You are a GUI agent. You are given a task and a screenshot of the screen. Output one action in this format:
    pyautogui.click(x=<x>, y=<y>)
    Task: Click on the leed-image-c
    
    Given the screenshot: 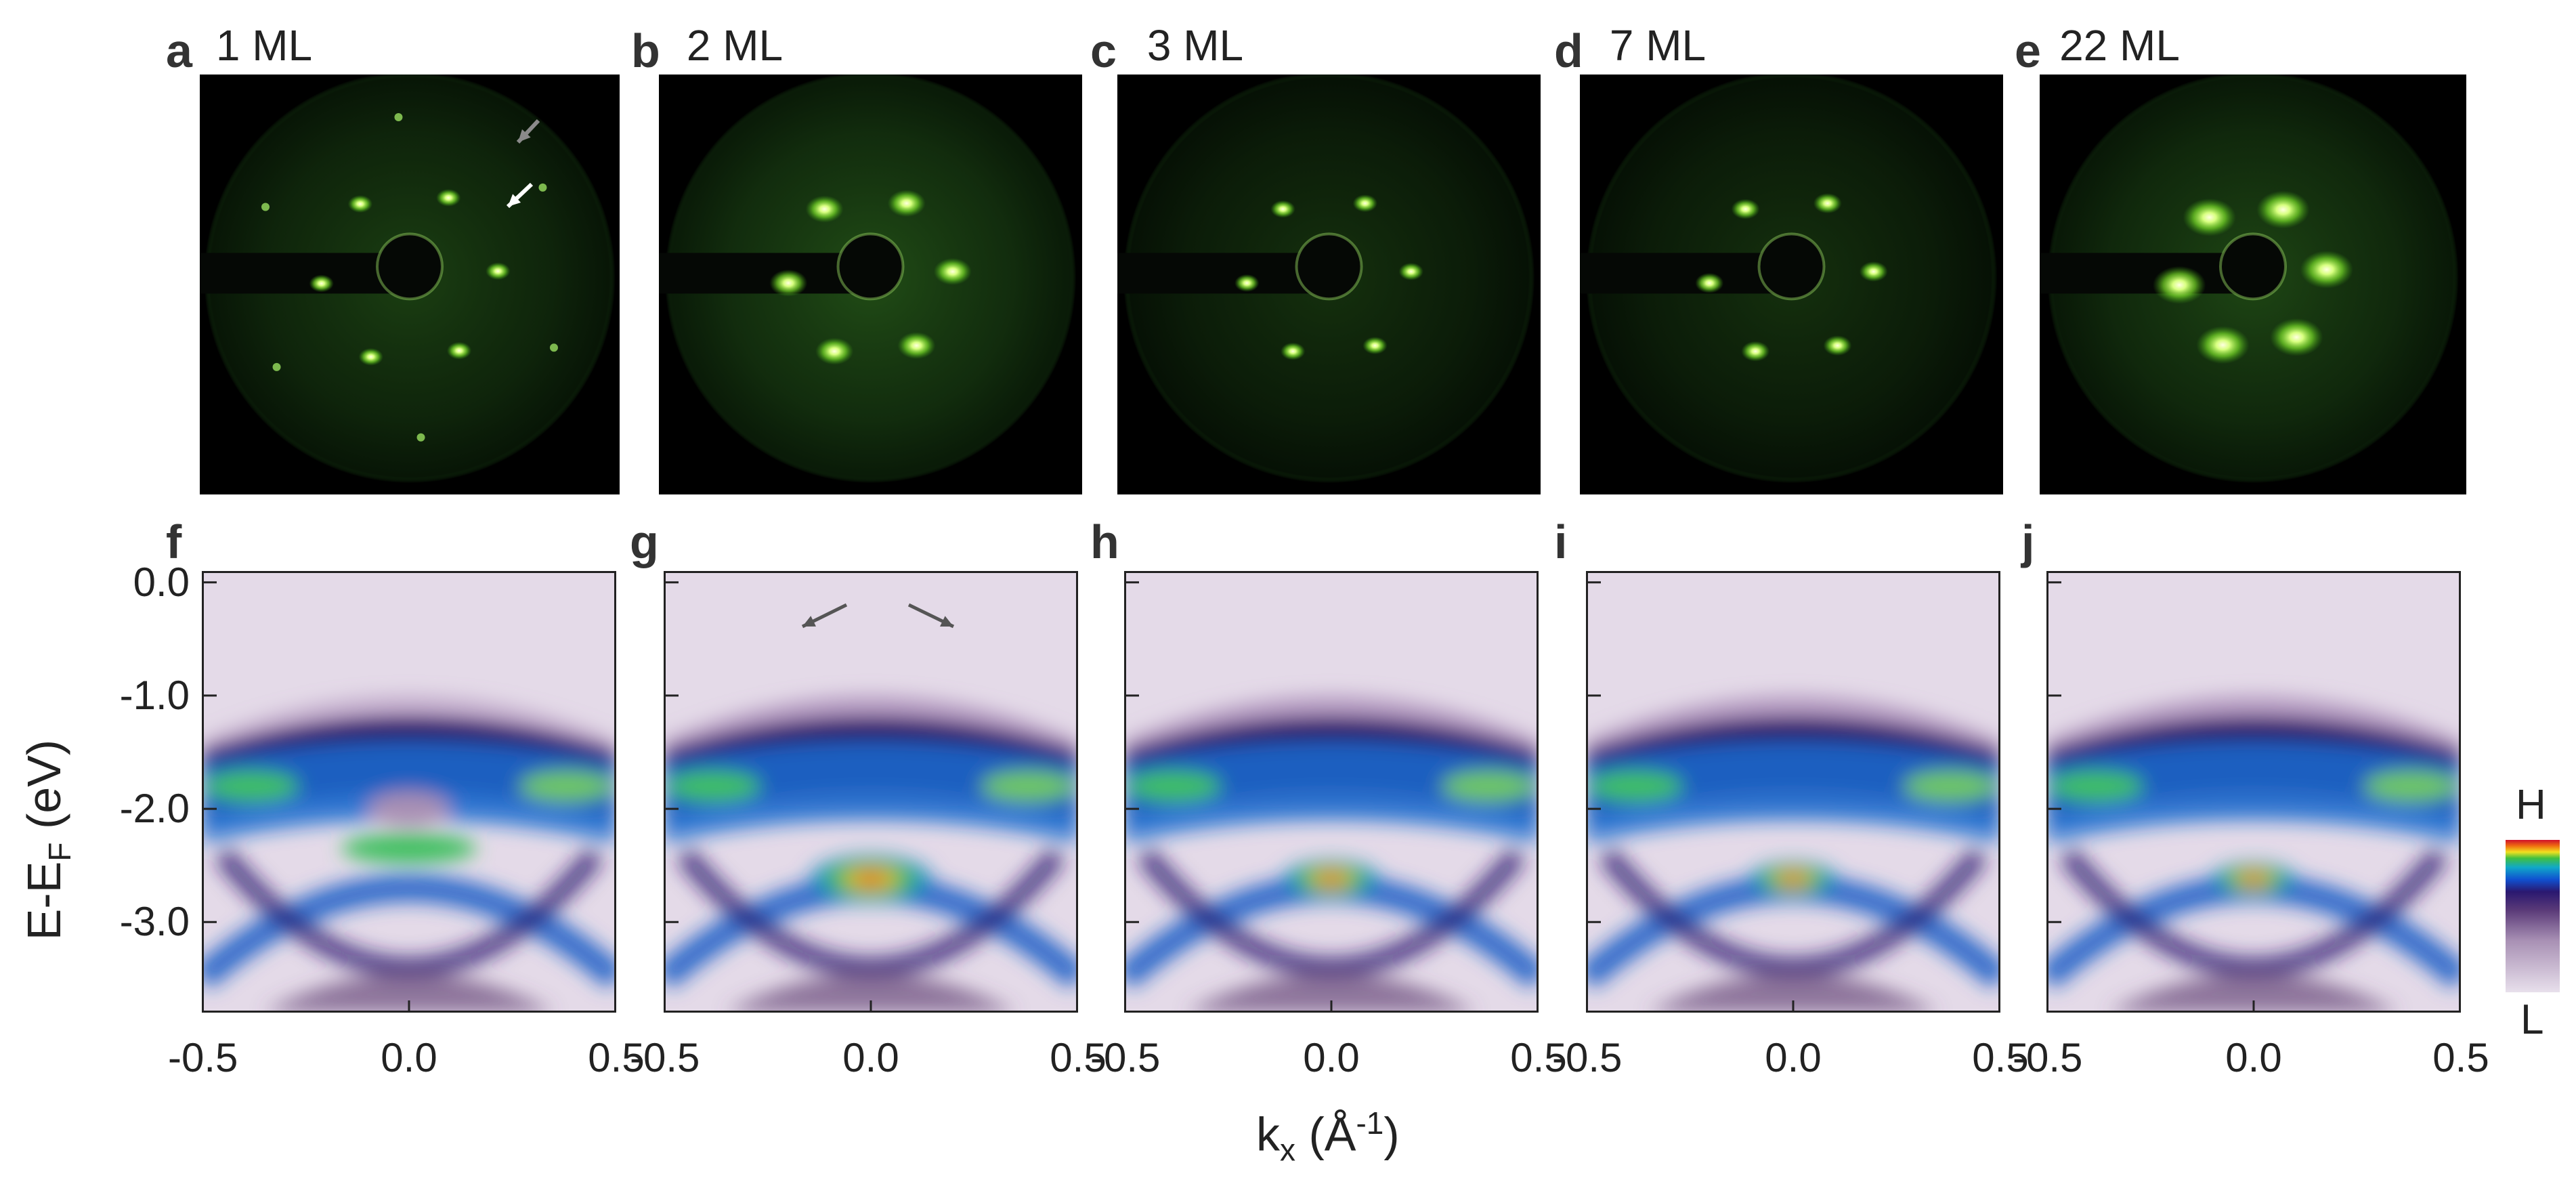 What is the action you would take?
    pyautogui.click(x=1329, y=284)
    